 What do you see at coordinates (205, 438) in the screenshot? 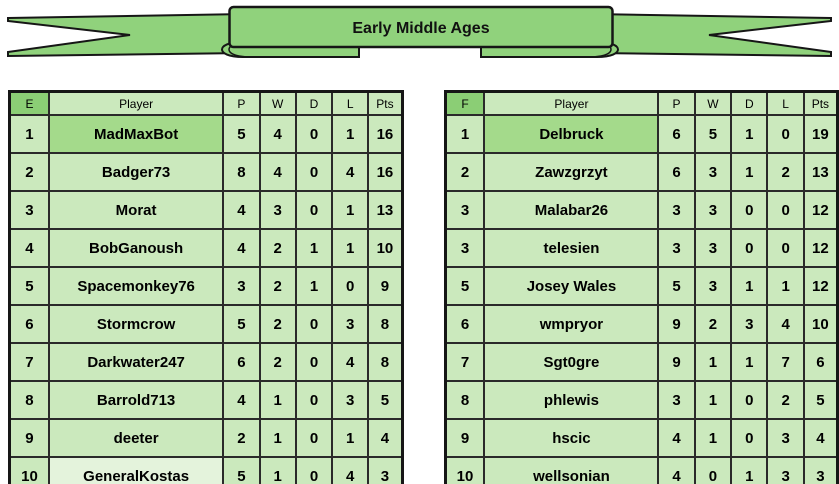
I see `table-row: 9 deeter 2 1 0 1 4` at bounding box center [205, 438].